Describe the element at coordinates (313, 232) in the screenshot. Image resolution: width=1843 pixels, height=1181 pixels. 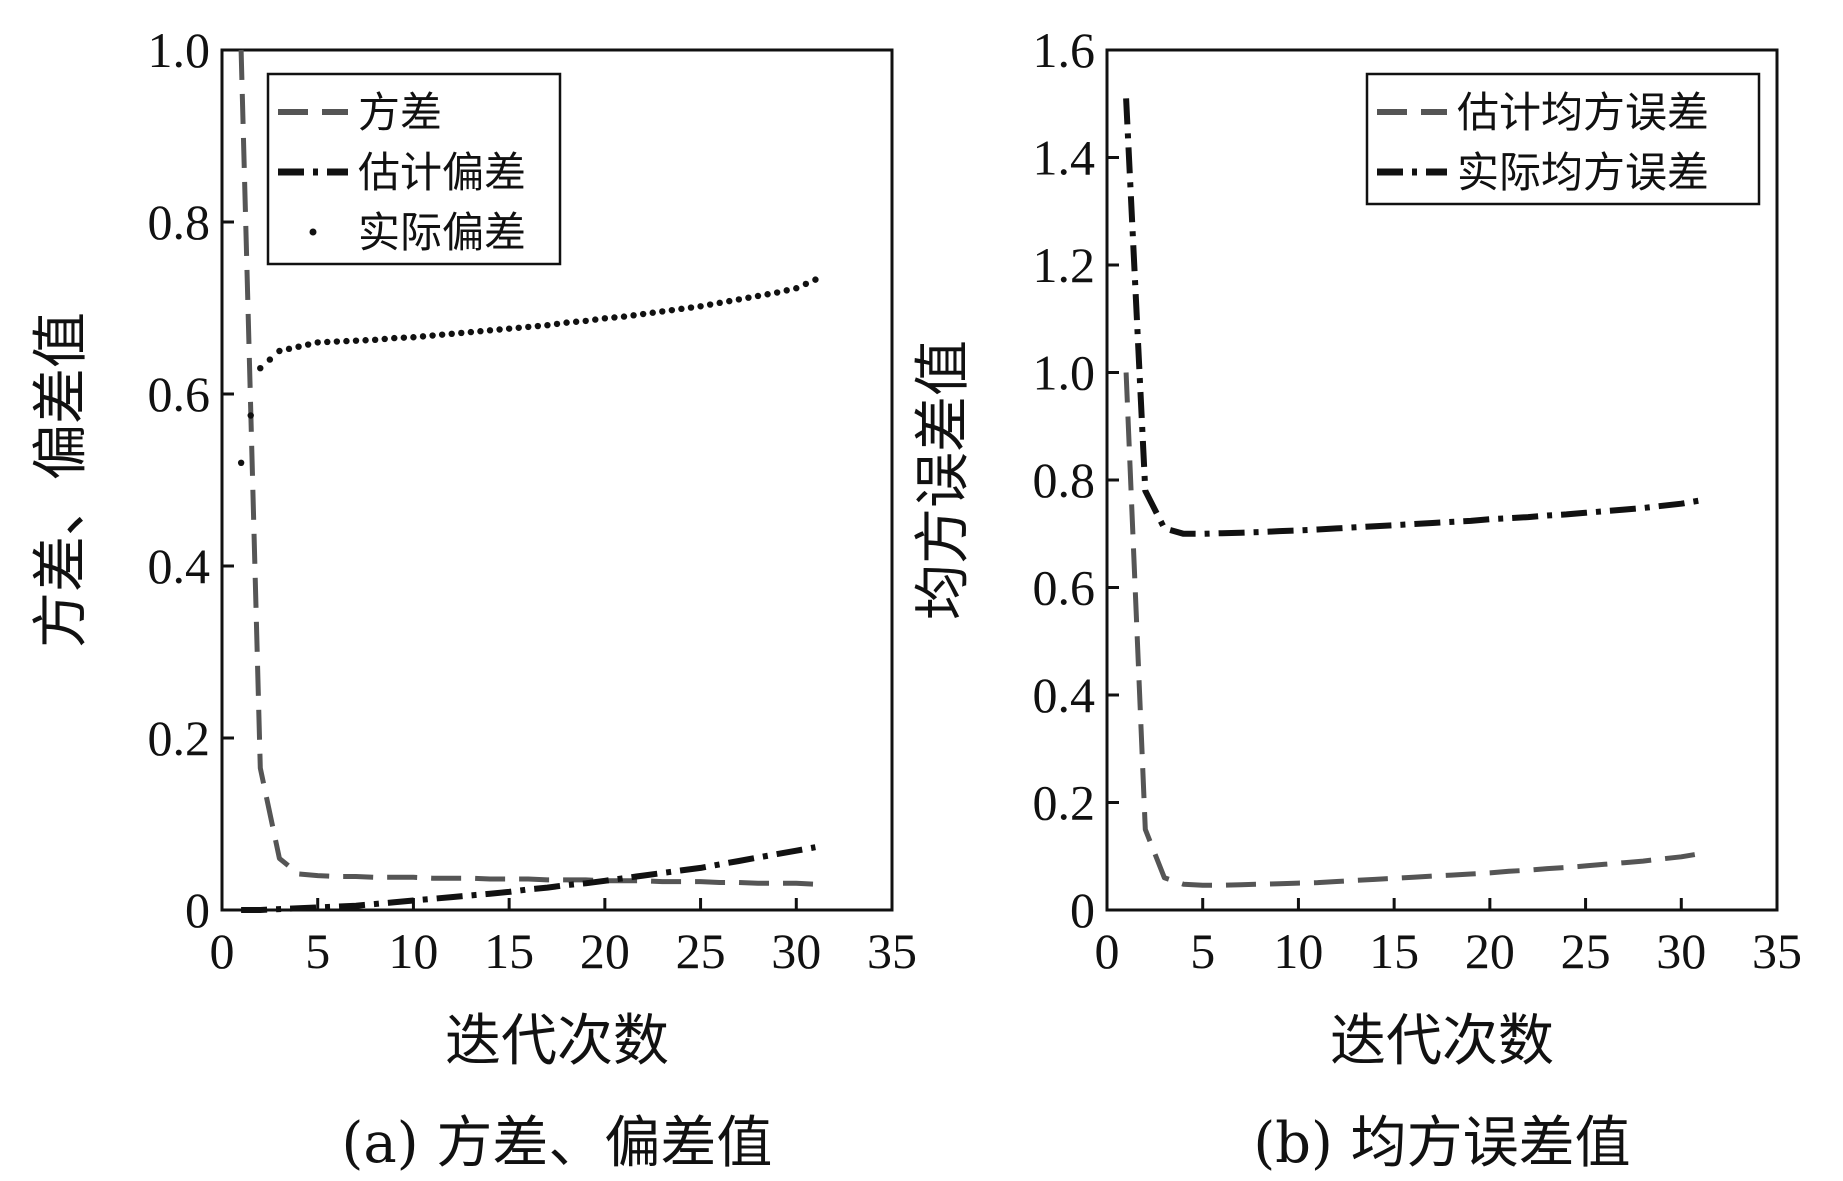
I see `legend-marker` at that location.